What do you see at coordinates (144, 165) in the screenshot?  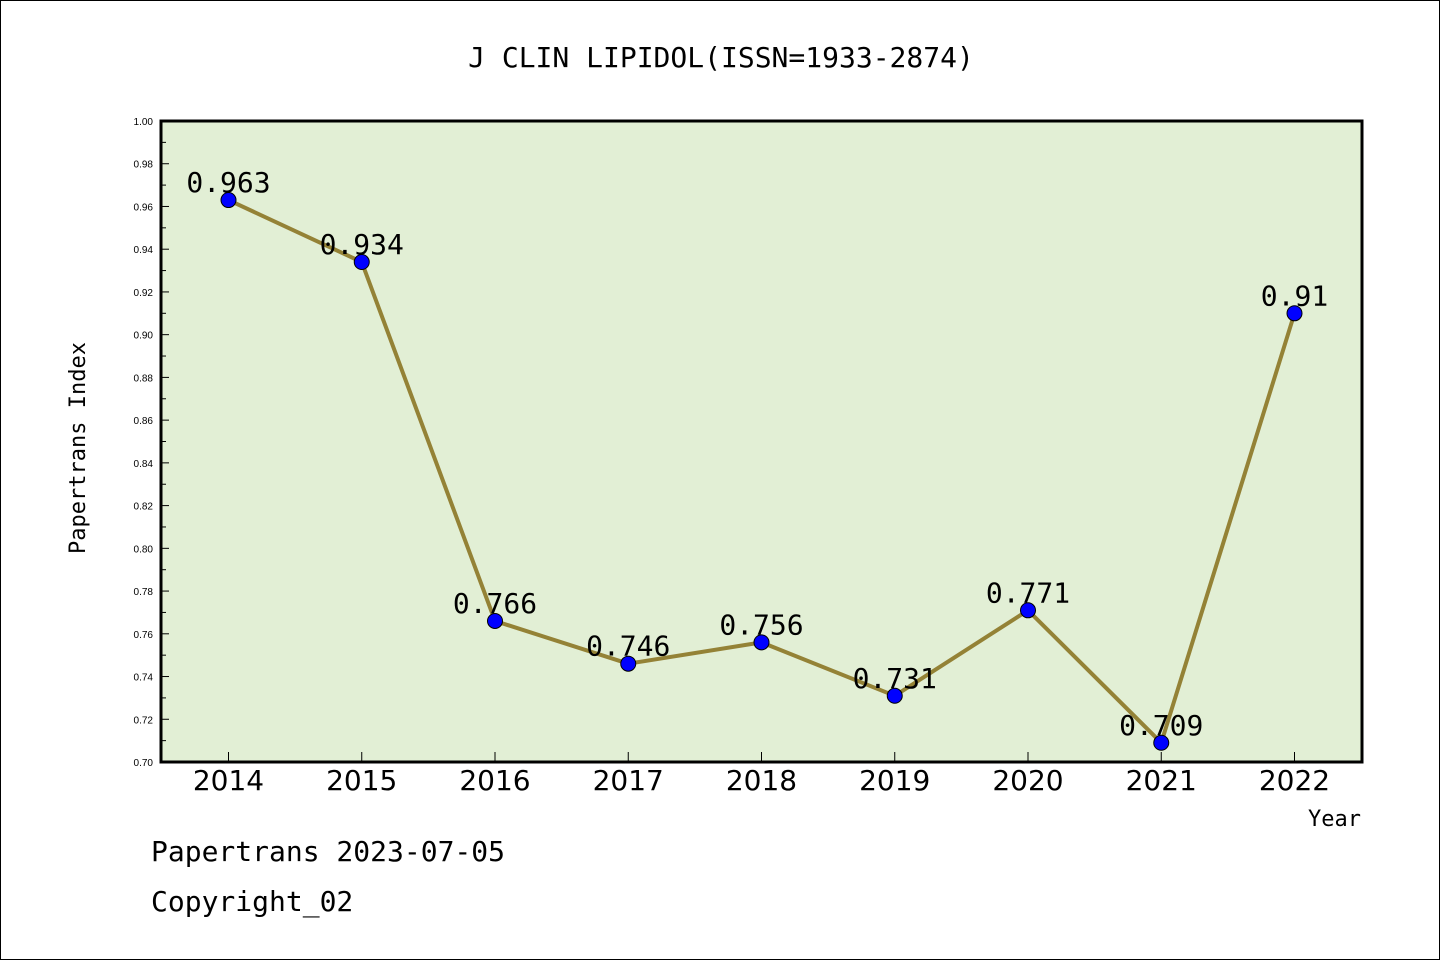 I see `y-tick-label: 0.98` at bounding box center [144, 165].